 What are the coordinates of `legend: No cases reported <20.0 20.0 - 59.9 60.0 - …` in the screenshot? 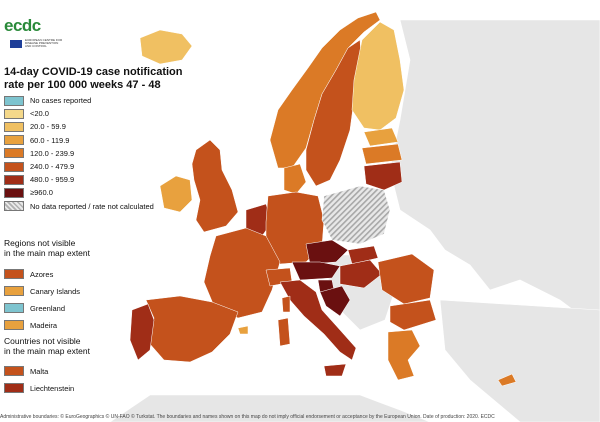 It's located at (114, 153).